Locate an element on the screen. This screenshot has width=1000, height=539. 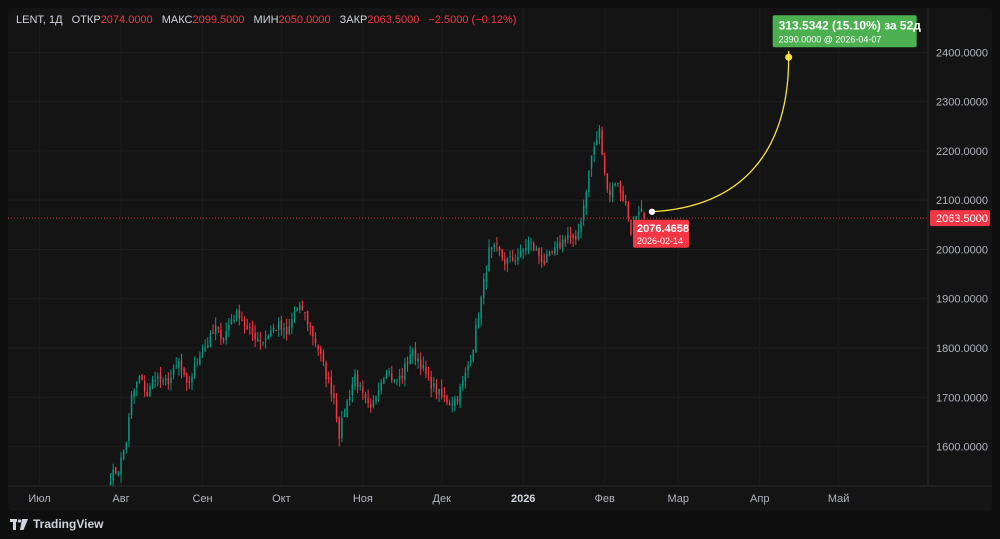
time-tick-label: Мар is located at coordinates (679, 499).